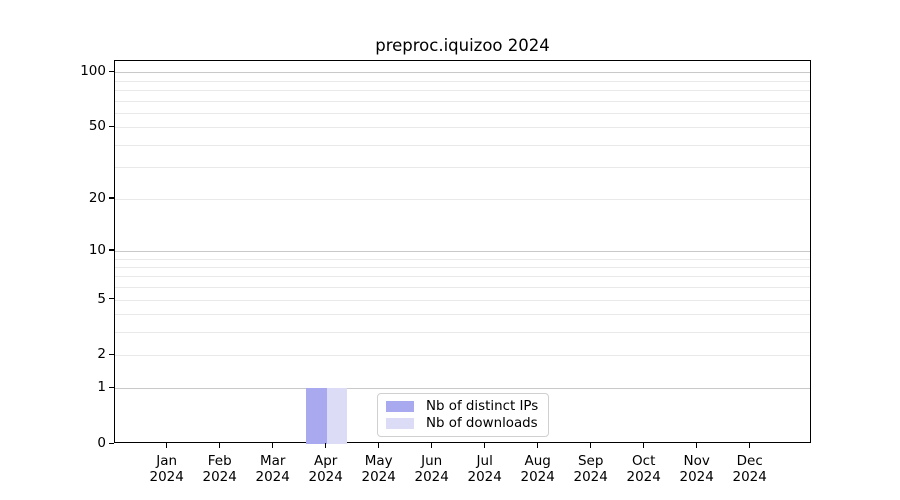  Describe the element at coordinates (316, 416) in the screenshot. I see `bar-distinct-ips` at that location.